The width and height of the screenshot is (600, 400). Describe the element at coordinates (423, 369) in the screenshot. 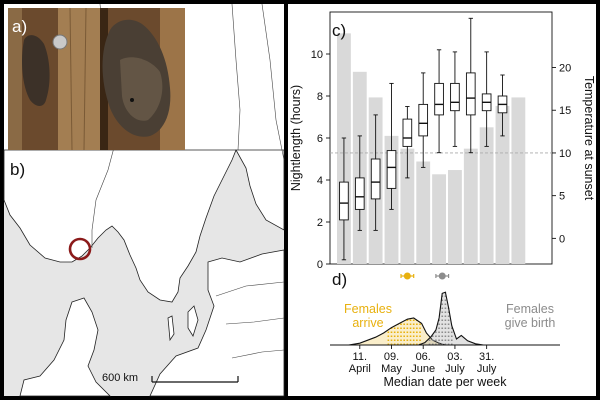

I see `x-tick-label-month: June` at that location.